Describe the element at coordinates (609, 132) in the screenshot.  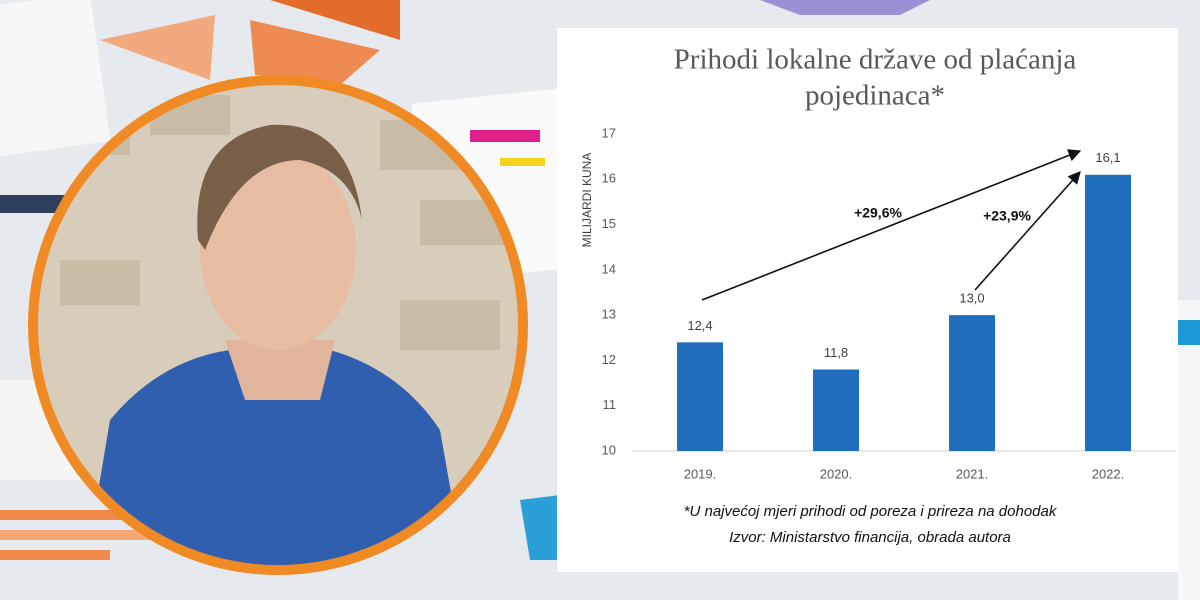
I see `y-tick-label: 17` at that location.